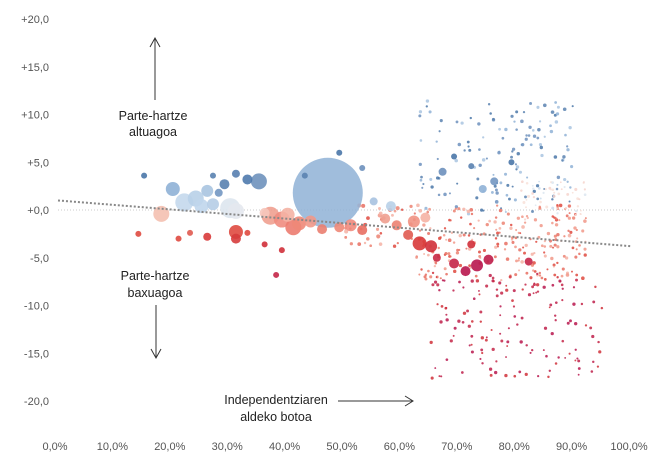 This screenshot has width=648, height=470. What do you see at coordinates (155, 293) in the screenshot?
I see `annotation-lower-line-2: baxuagoa` at bounding box center [155, 293].